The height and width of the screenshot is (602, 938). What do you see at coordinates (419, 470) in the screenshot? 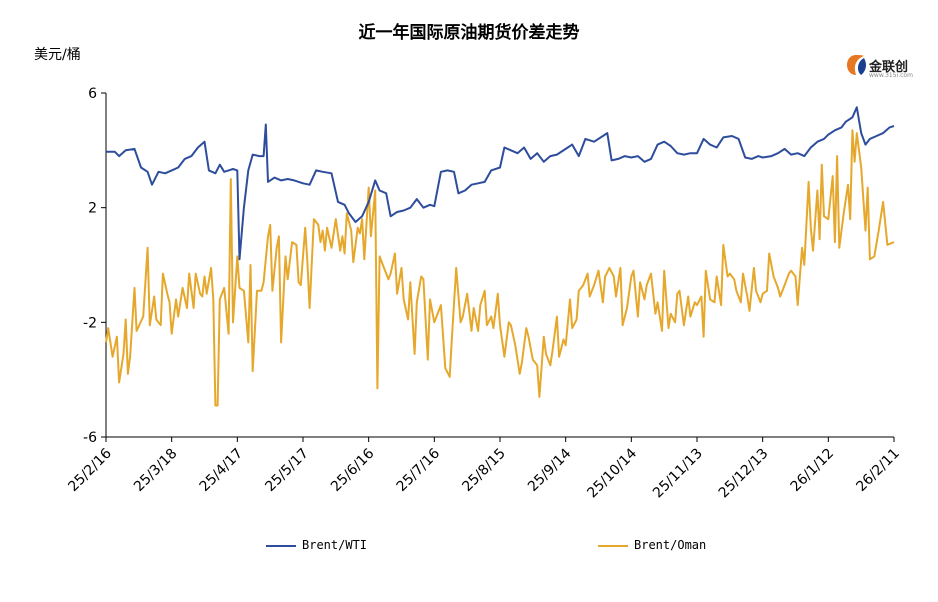
I see `x-tick-label: 25/7/16` at bounding box center [419, 470].